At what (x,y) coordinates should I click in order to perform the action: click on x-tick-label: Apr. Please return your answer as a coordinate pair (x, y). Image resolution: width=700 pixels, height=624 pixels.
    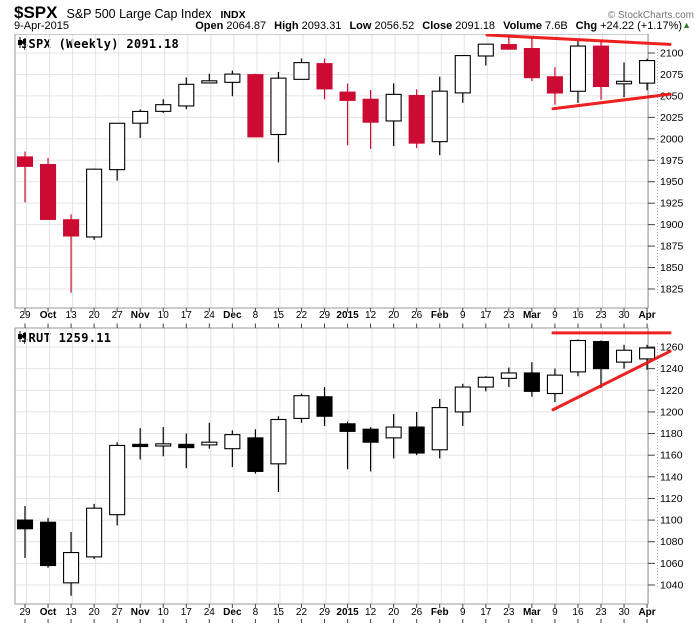
    Looking at the image, I should click on (646, 315).